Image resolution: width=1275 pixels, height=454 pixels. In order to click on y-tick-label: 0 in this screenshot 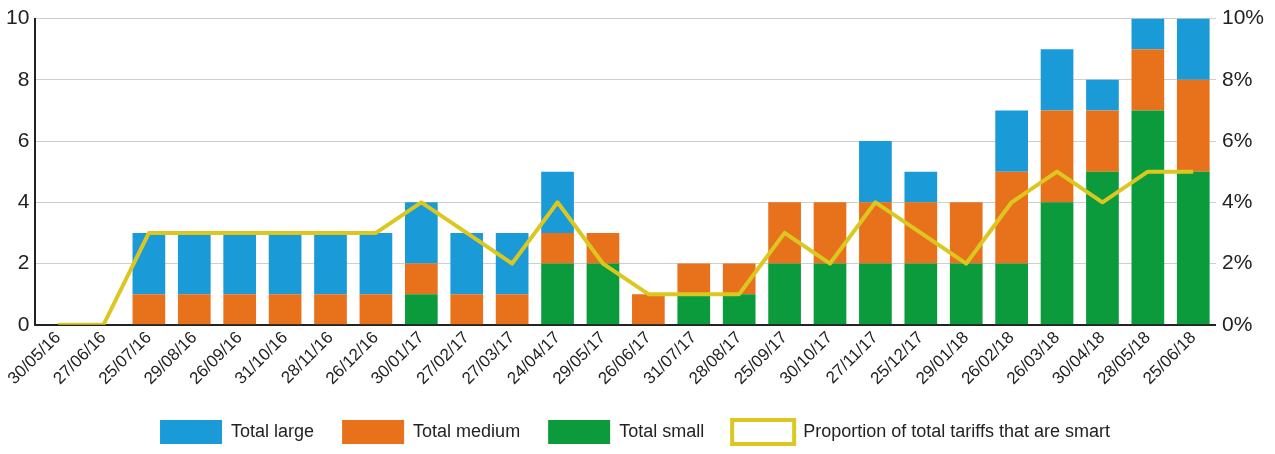, I will do `click(23, 323)`.